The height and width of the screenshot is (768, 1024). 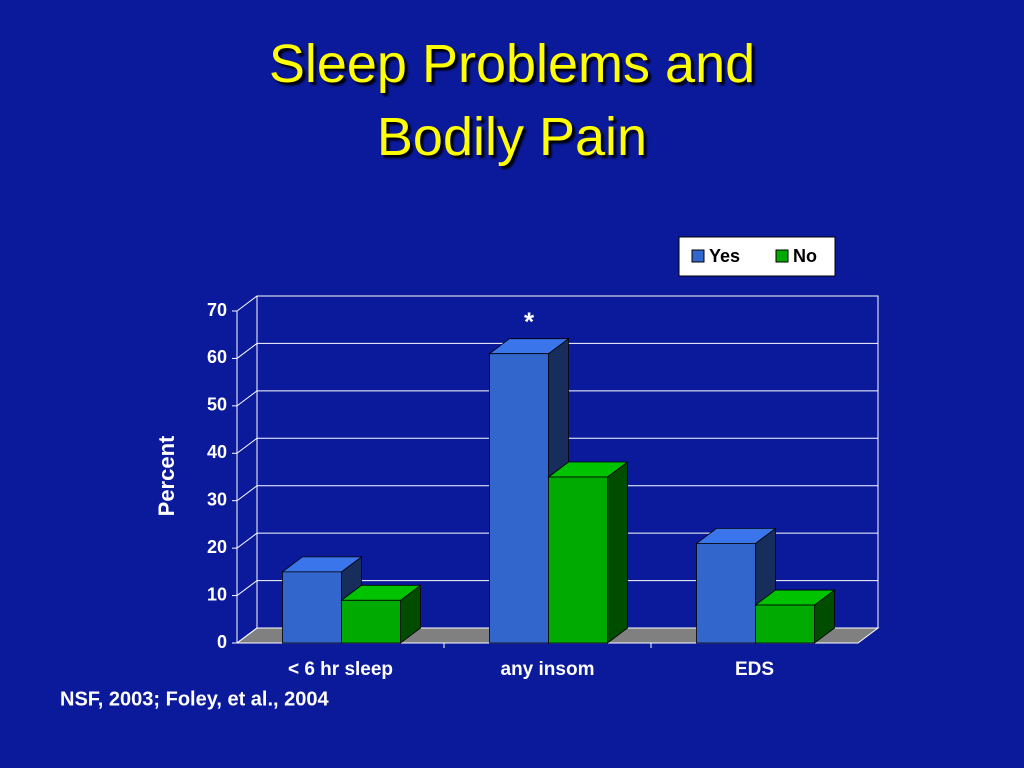 I want to click on annotation: *, so click(x=529, y=322).